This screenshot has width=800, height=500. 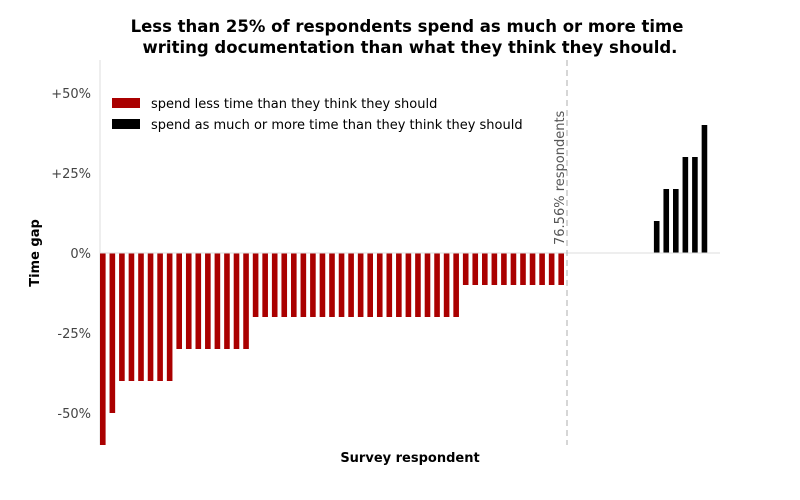 I want to click on y-tick-label: 0%, so click(x=80, y=254).